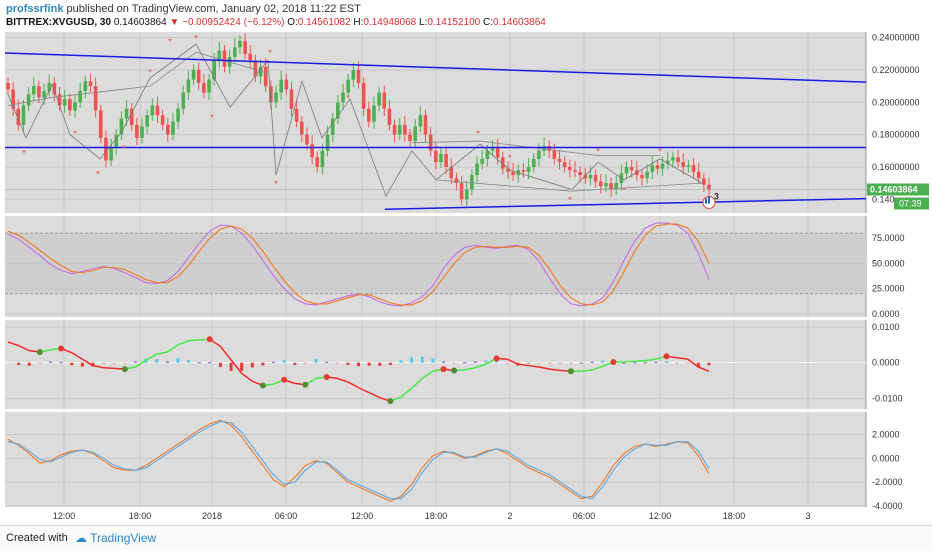 The width and height of the screenshot is (932, 551). What do you see at coordinates (35, 9) in the screenshot?
I see `author-name: profssrfink` at bounding box center [35, 9].